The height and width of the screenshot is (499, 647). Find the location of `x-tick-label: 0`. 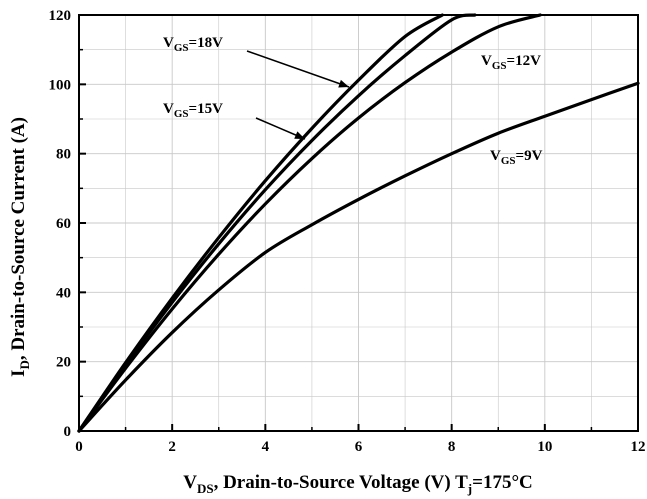

x-tick-label: 0 is located at coordinates (79, 447).